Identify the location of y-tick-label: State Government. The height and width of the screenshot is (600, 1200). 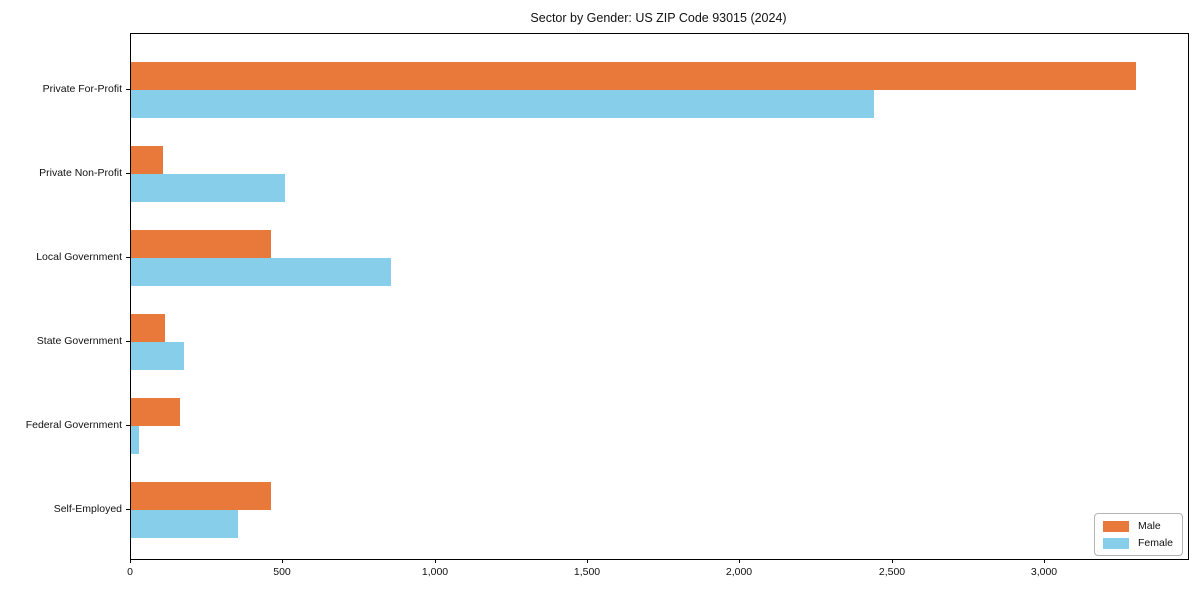
(79, 341).